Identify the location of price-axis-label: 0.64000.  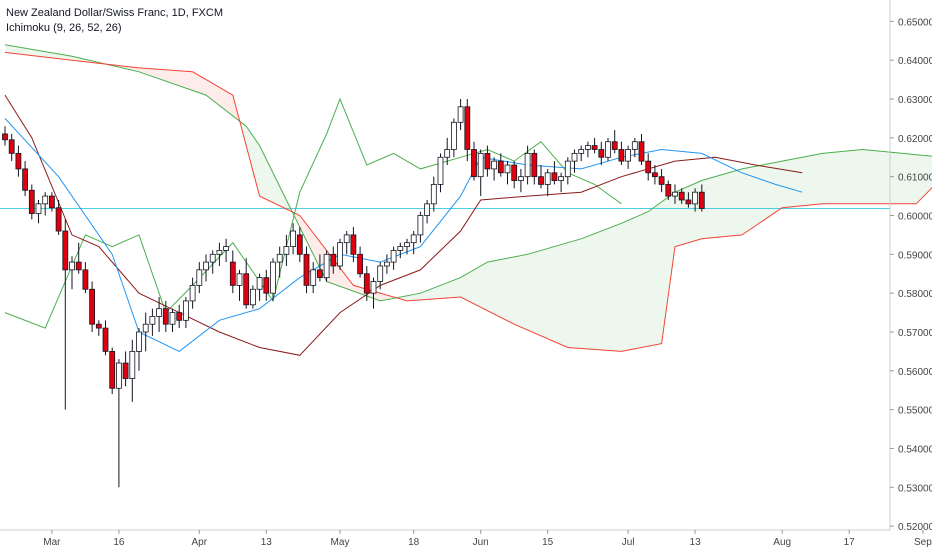
(915, 61).